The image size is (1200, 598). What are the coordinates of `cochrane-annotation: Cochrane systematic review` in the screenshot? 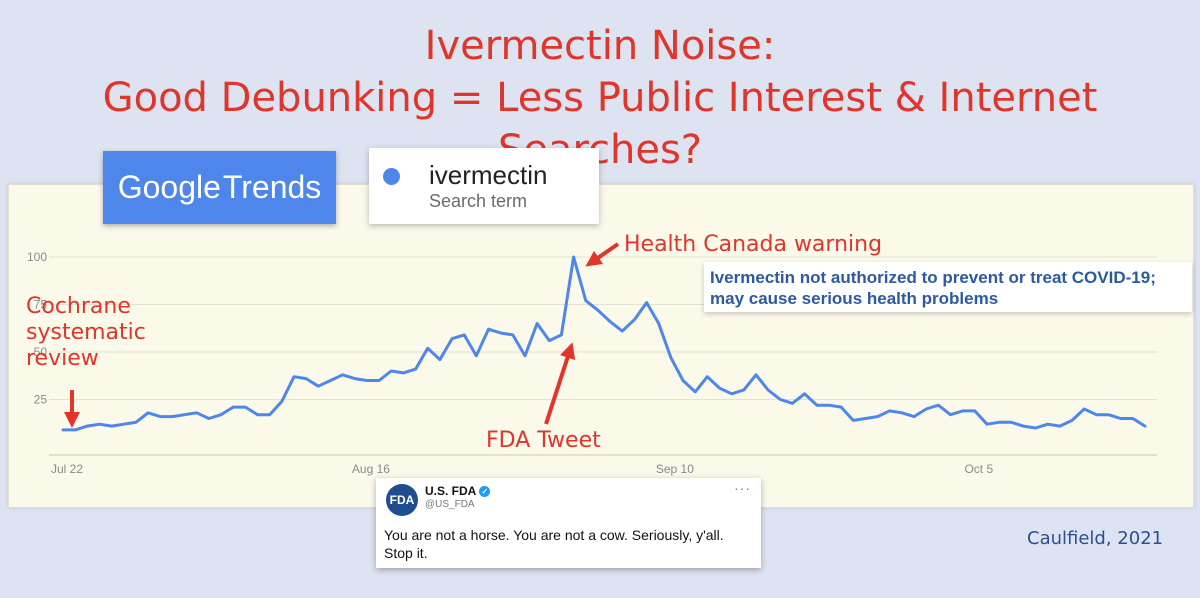 It's located at (86, 333).